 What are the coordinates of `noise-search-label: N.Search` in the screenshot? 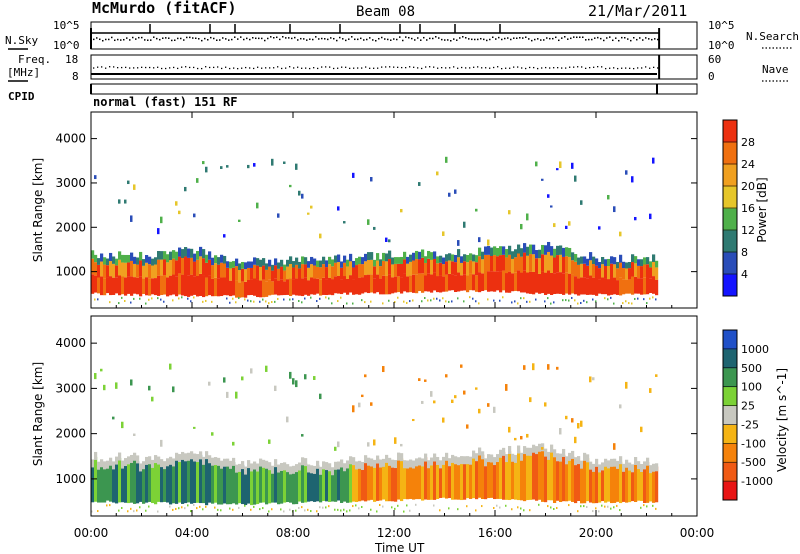 It's located at (772, 36).